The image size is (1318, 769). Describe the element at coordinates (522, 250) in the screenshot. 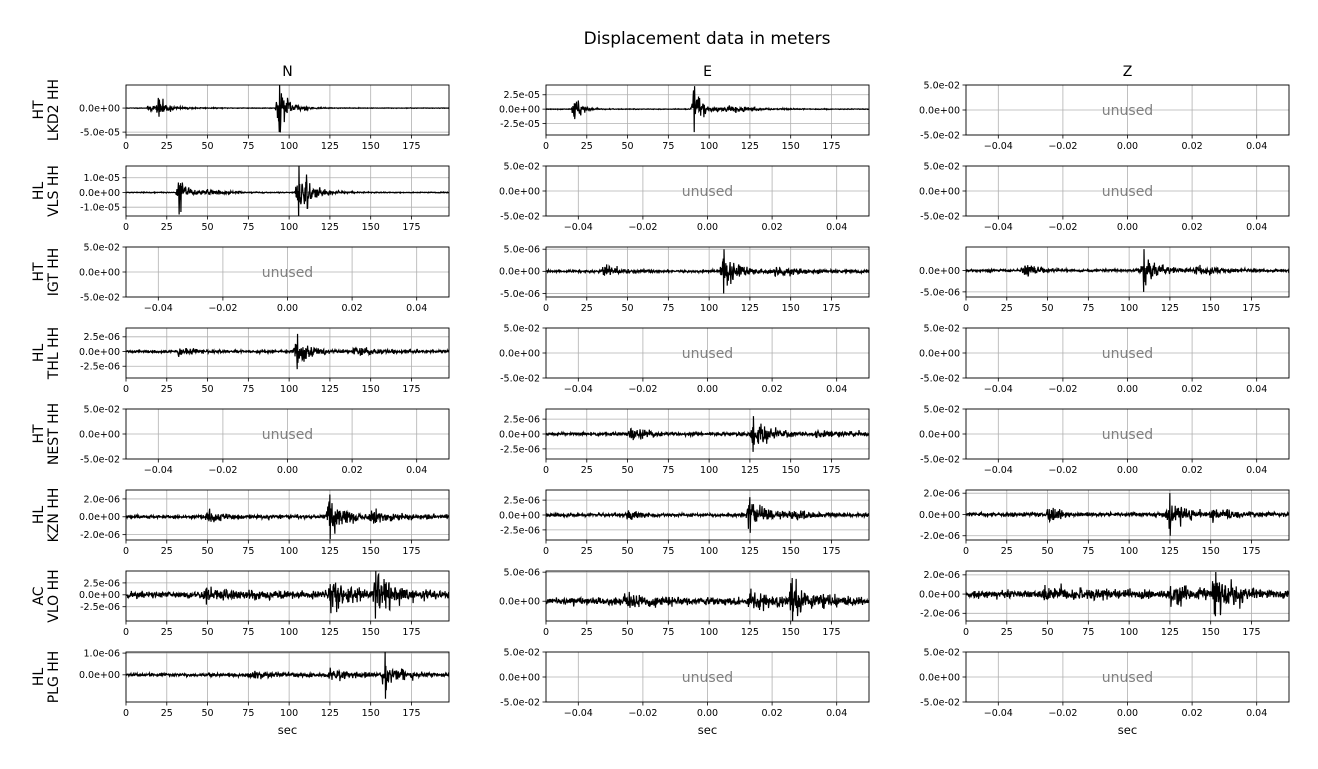

I see `y-tick-label: 5.0e-06` at that location.